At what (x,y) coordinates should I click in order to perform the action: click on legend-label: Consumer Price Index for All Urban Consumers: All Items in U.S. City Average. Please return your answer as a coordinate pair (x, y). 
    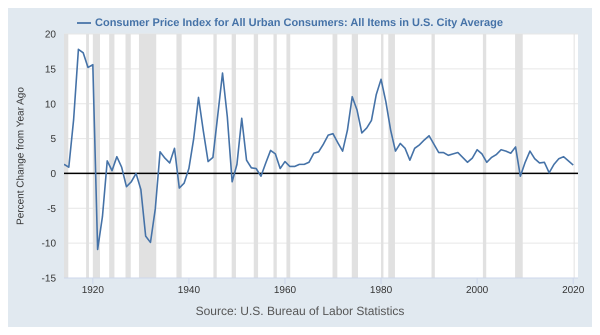
    Looking at the image, I should click on (299, 22).